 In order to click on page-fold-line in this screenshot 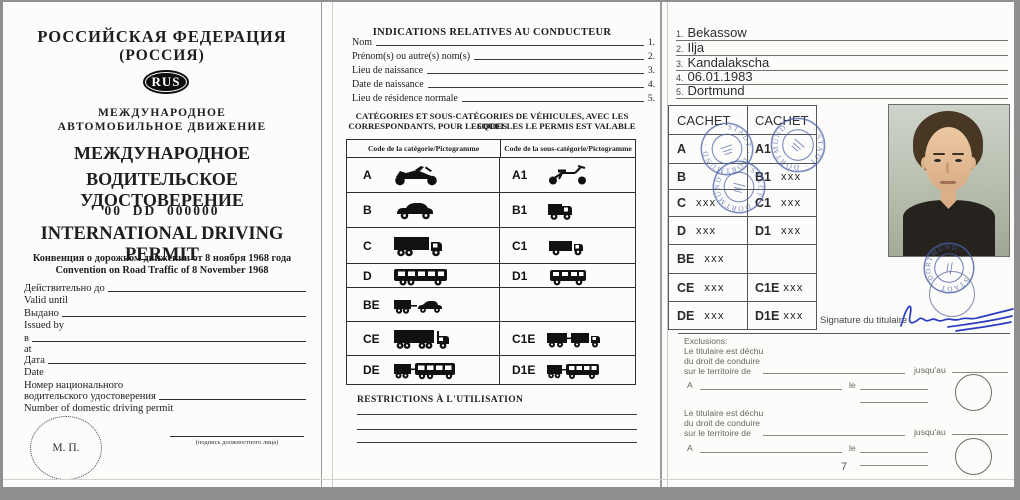, I will do `click(321, 244)`.